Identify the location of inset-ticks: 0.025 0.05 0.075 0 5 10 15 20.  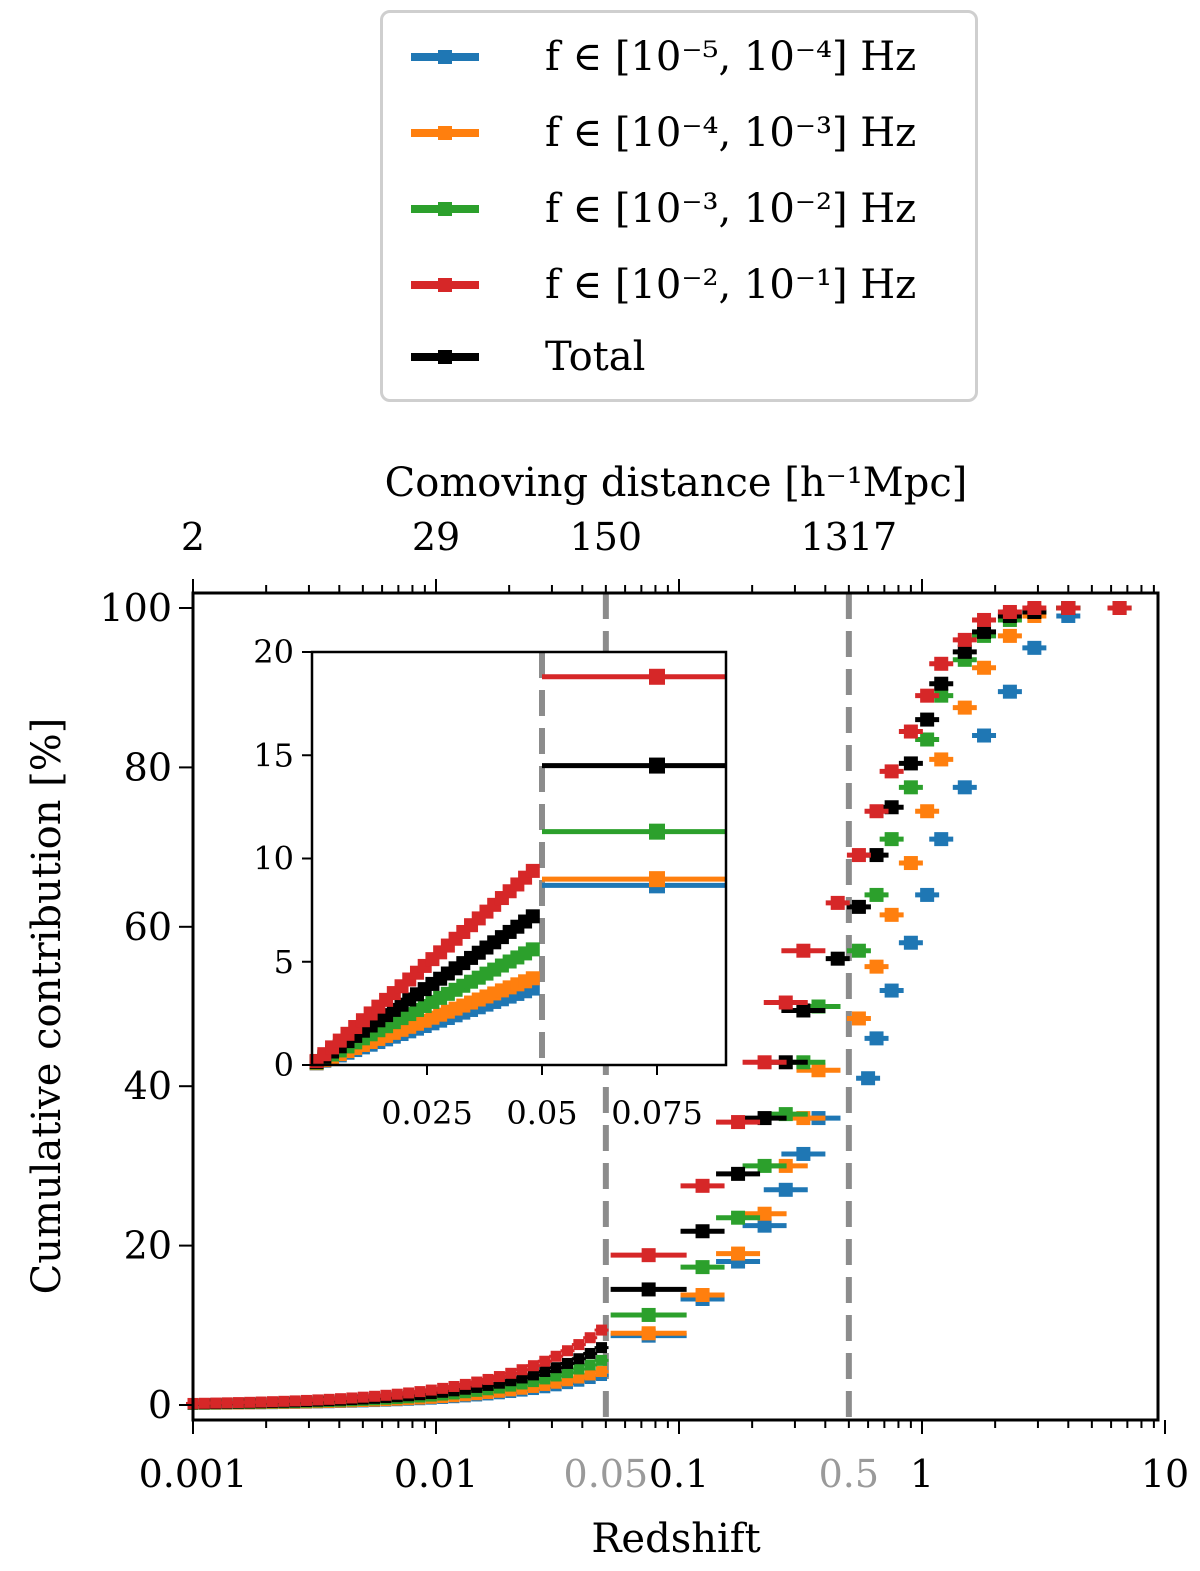
(478, 882).